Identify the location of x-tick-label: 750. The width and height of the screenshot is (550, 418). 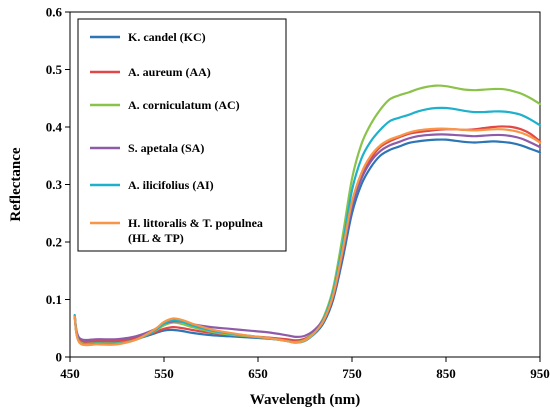
(352, 373).